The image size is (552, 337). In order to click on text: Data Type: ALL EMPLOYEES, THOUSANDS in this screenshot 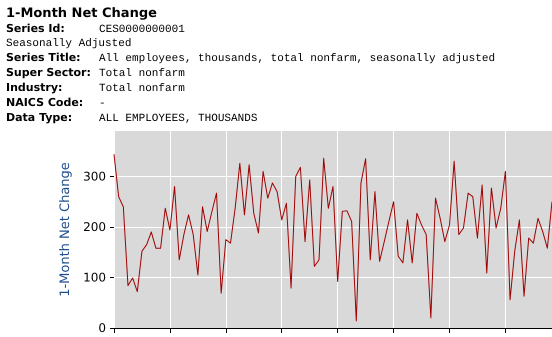, I will do `click(132, 118)`.